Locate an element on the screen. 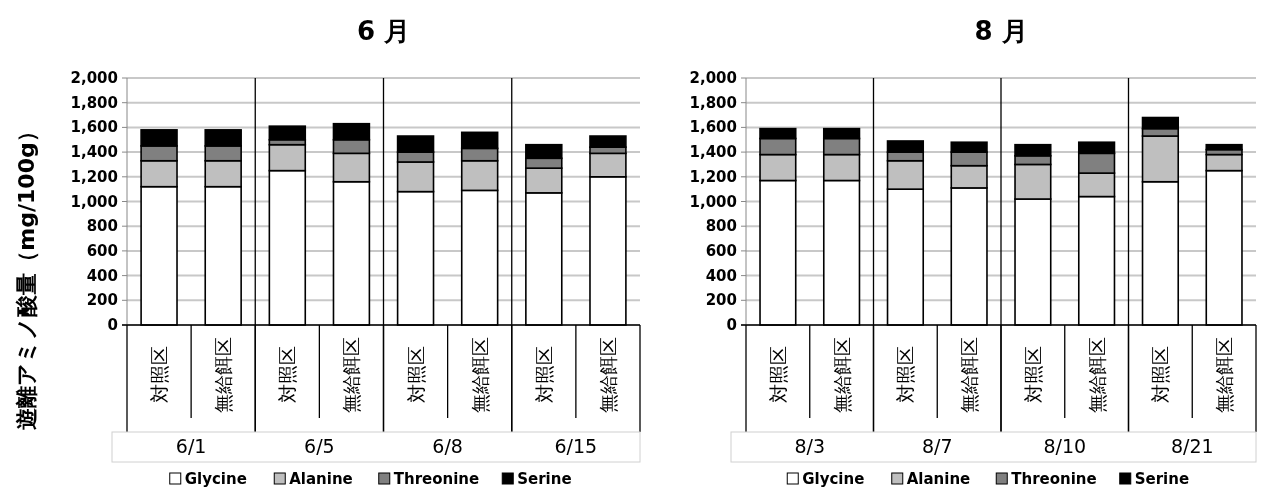 The image size is (1261, 493). y-axis-title: 遊離アミノ酸量（mg/100g） is located at coordinates (26, 275).